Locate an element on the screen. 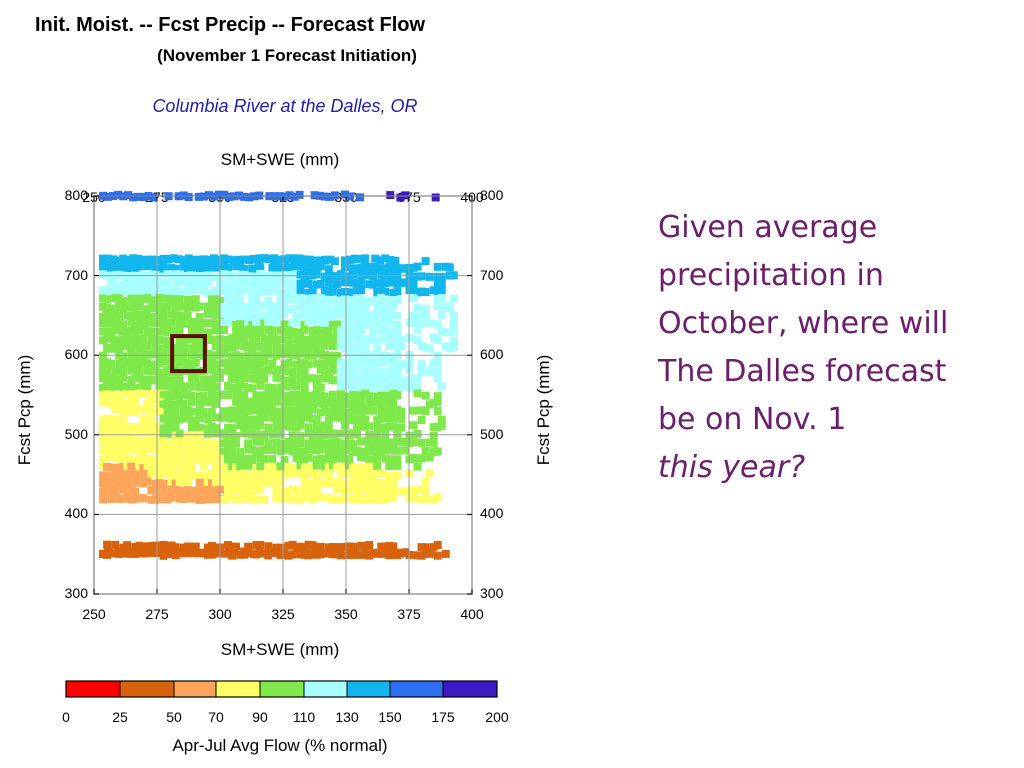 This screenshot has width=1024, height=768. colorbar-tick-label: 50 is located at coordinates (174, 717).